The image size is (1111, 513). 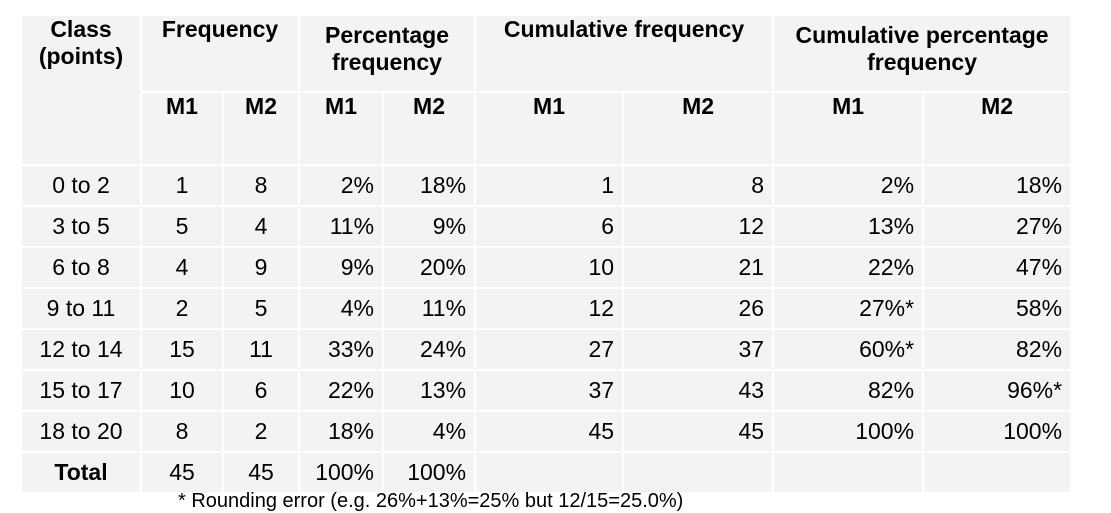 What do you see at coordinates (848, 308) in the screenshot?
I see `cumulative-percentage-m1-cell: 27%*` at bounding box center [848, 308].